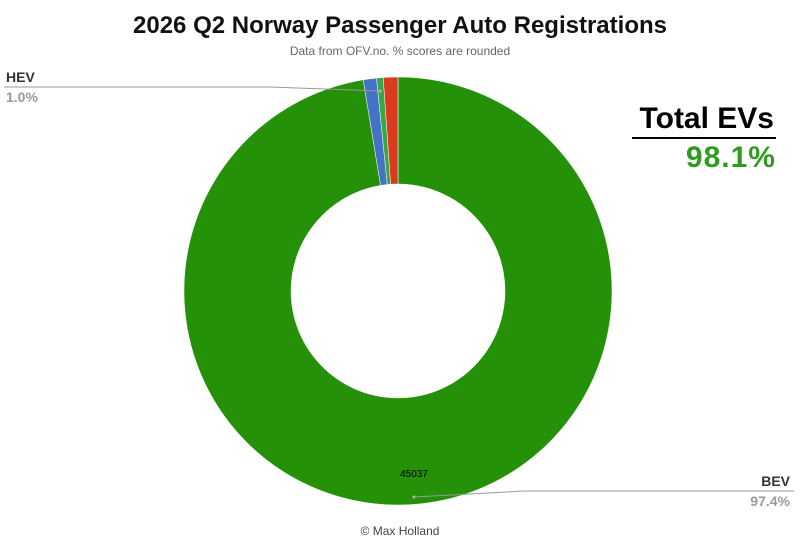 The width and height of the screenshot is (800, 558). I want to click on bev-slice-value: 45037, so click(414, 474).